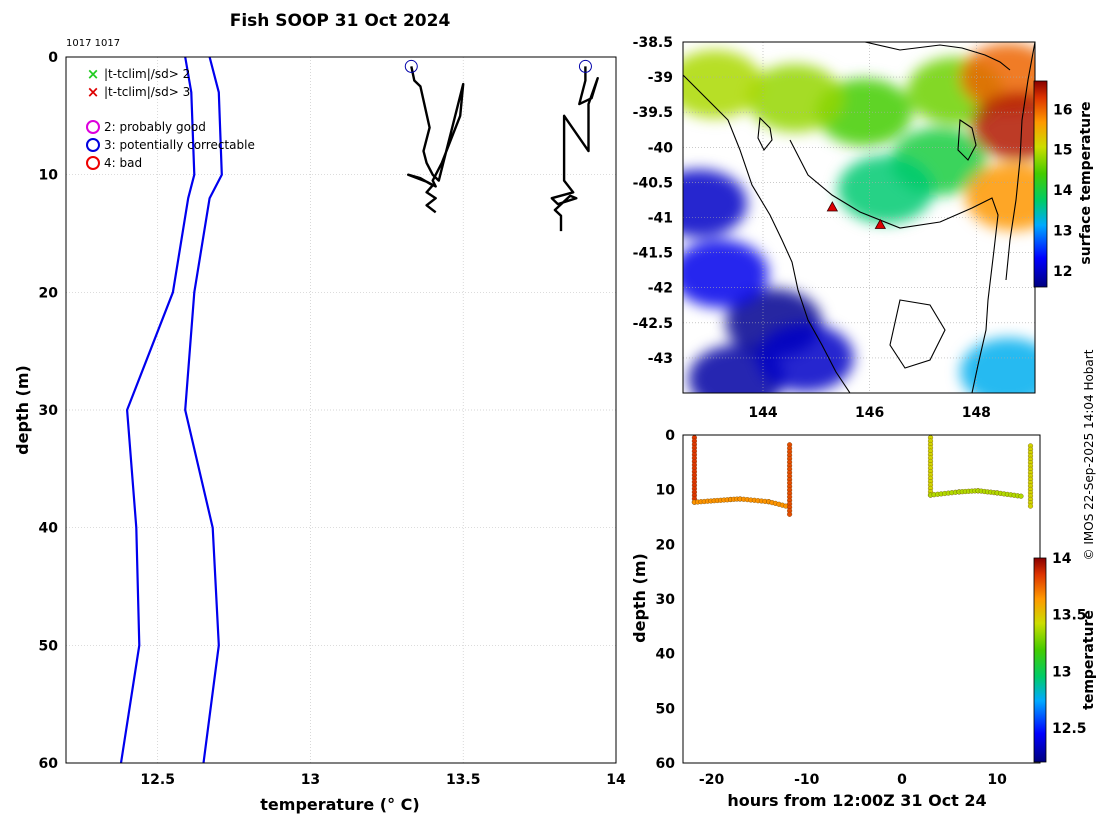 Image resolution: width=1100 pixels, height=820 pixels. I want to click on legend-flag-3: |t-tclim|/sd> 3, so click(147, 92).